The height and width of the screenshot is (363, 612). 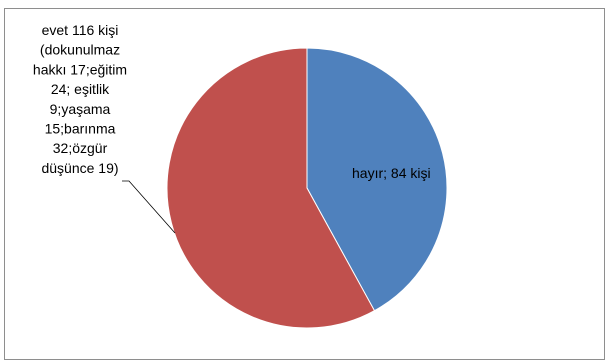 I want to click on slice-label-1-line: 9;yaşama, so click(x=80, y=109).